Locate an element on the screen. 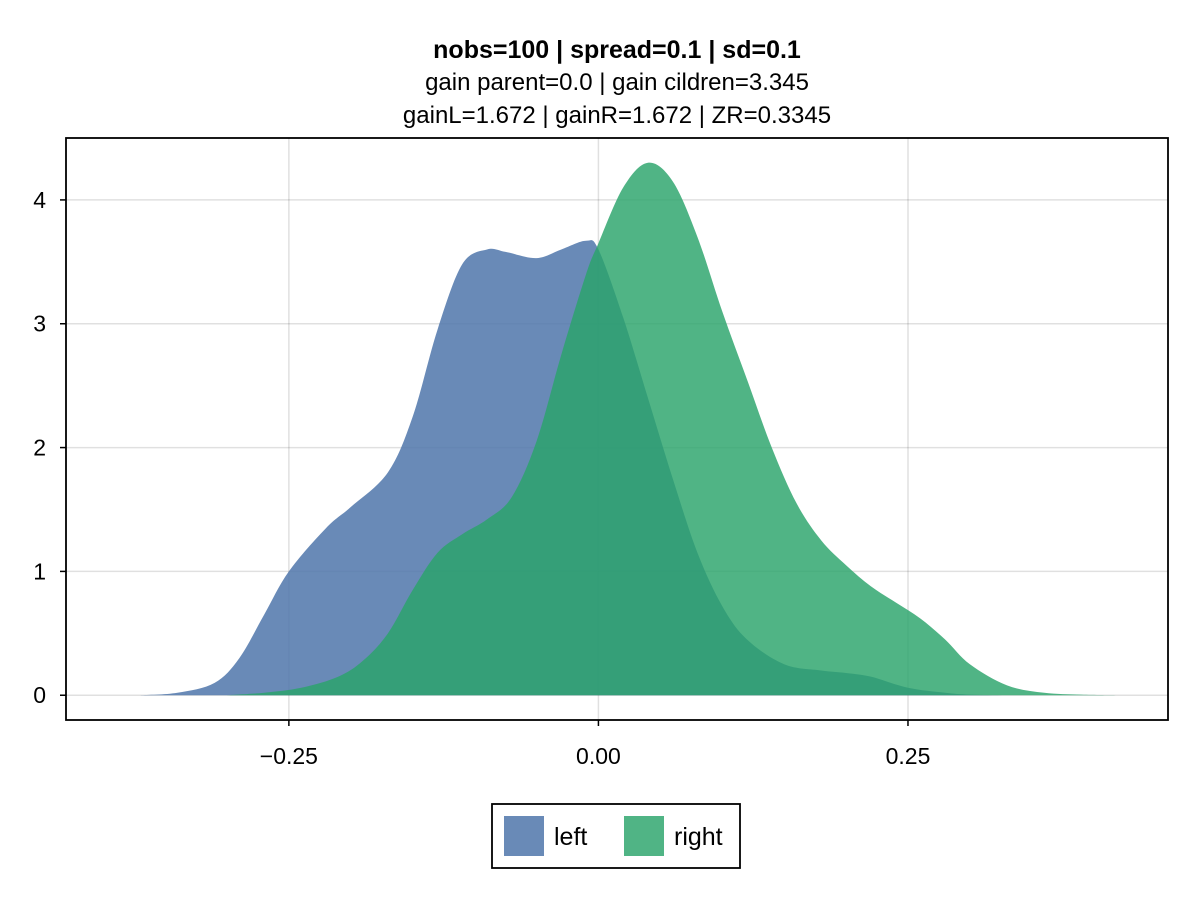 This screenshot has height=900, width=1200. legend-label-left: left is located at coordinates (570, 837).